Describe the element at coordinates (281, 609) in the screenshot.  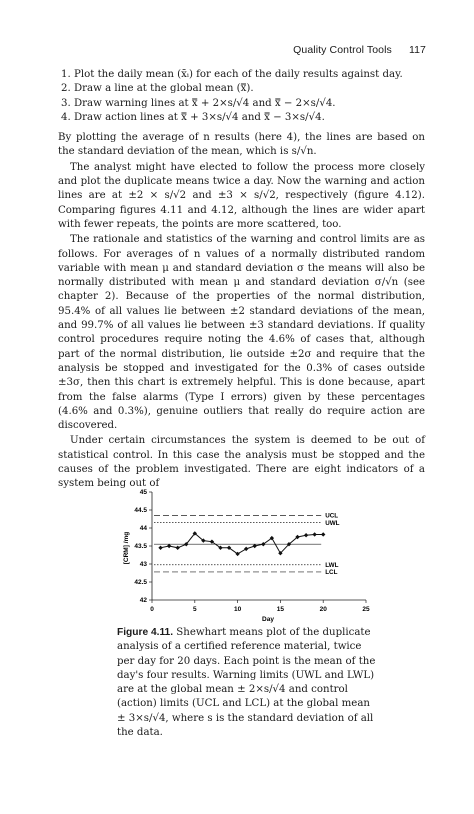
I see `x-tick-label: 15` at that location.